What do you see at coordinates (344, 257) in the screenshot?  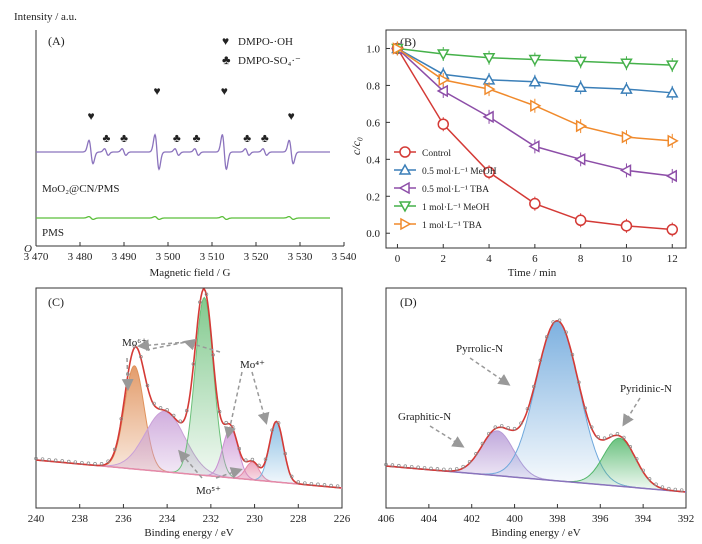 I see `x-tick-label: 3 540` at bounding box center [344, 257].